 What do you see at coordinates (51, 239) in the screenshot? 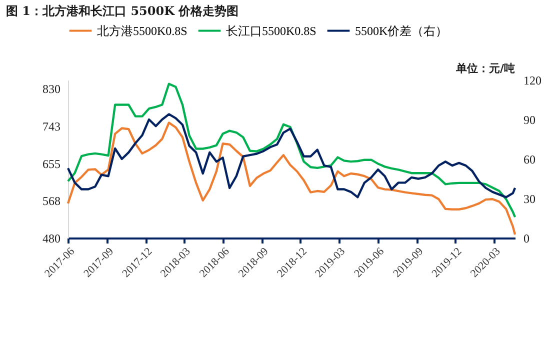
I see `y-tick-label: 480` at bounding box center [51, 239].